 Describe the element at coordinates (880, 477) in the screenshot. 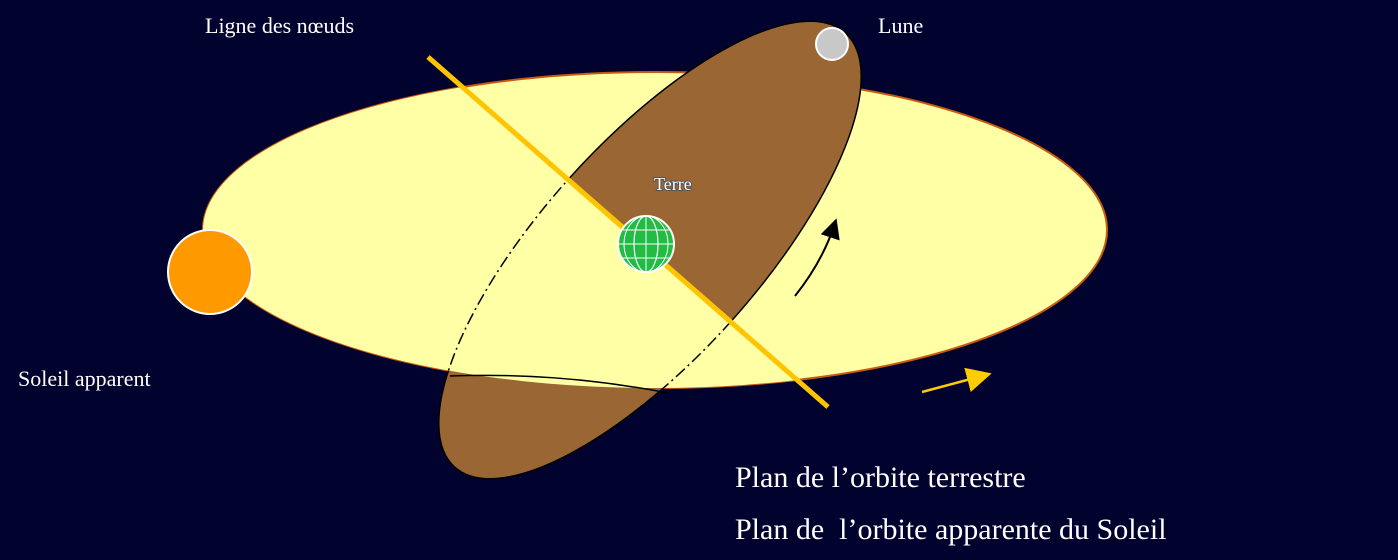

I see `legend-line: Plan de l’orbite terrestre` at that location.